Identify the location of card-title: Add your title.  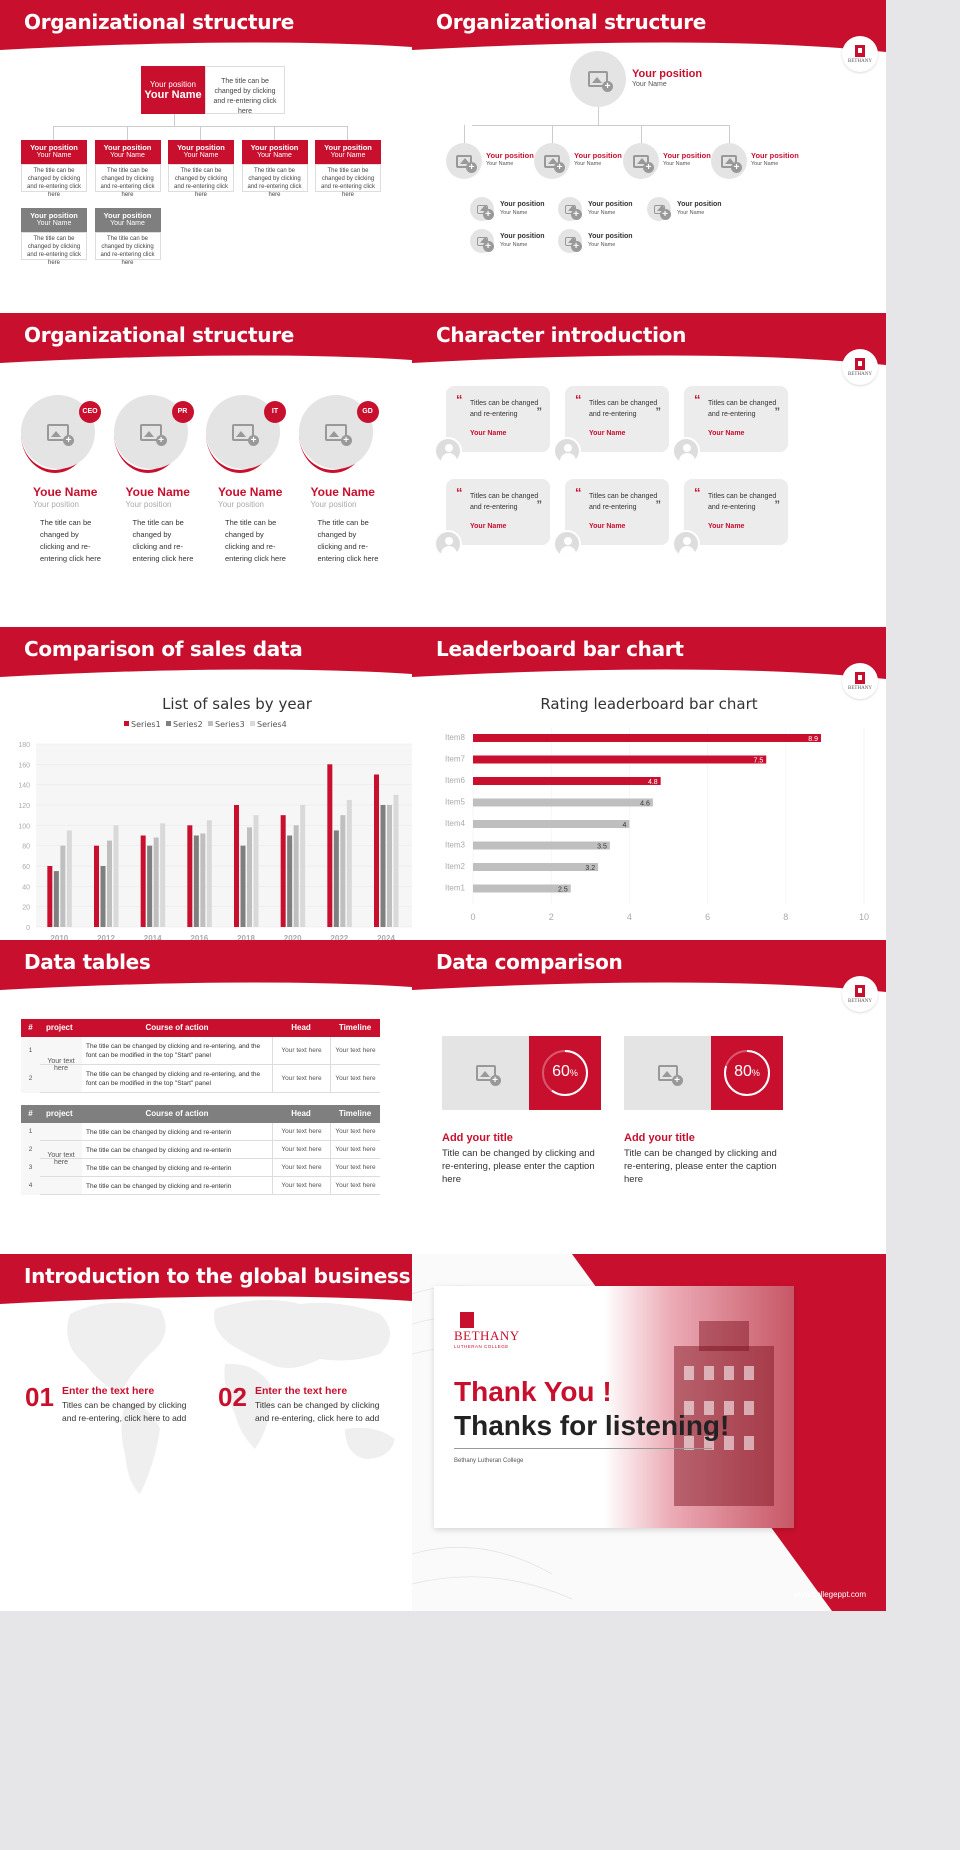
(659, 1138).